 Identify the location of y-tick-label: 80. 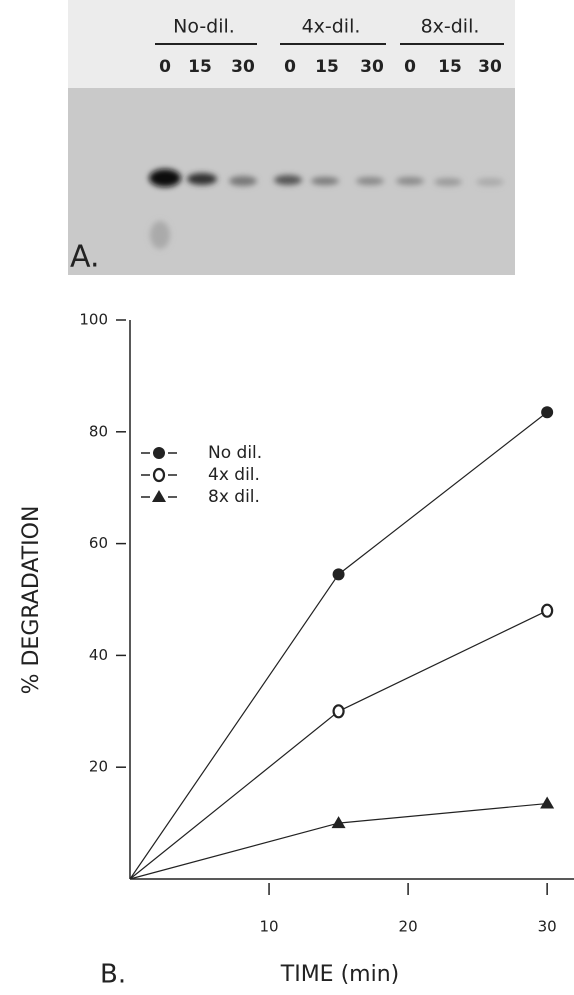
(98, 431).